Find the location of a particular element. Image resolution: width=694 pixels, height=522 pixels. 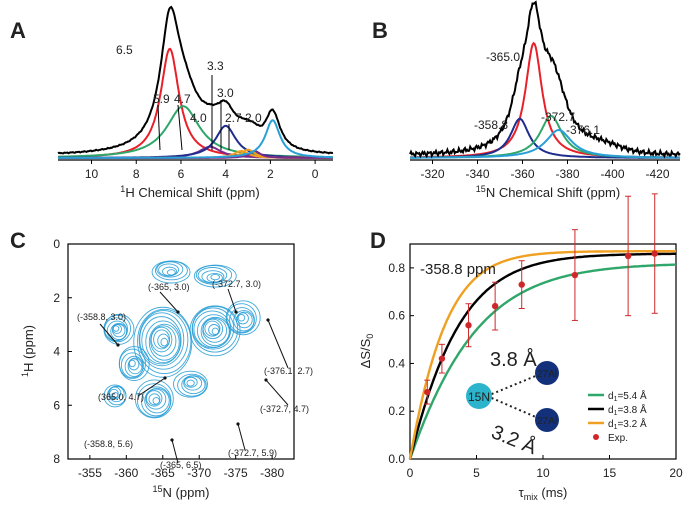

y-tick-label: 0.0 is located at coordinates (396, 459).